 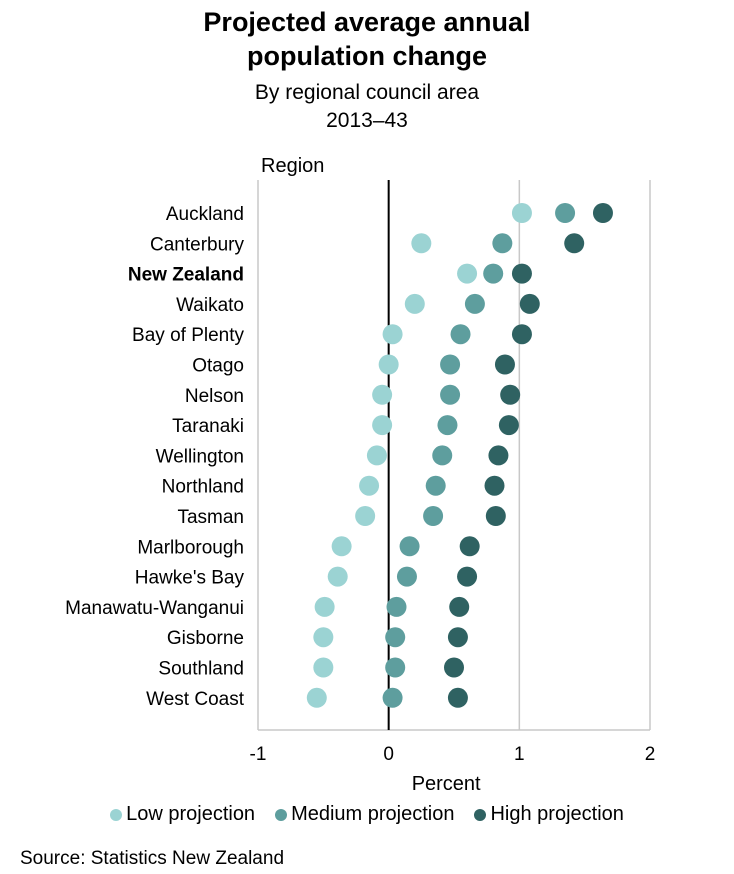 What do you see at coordinates (154, 608) in the screenshot?
I see `category-label: Manawatu-Wanganui` at bounding box center [154, 608].